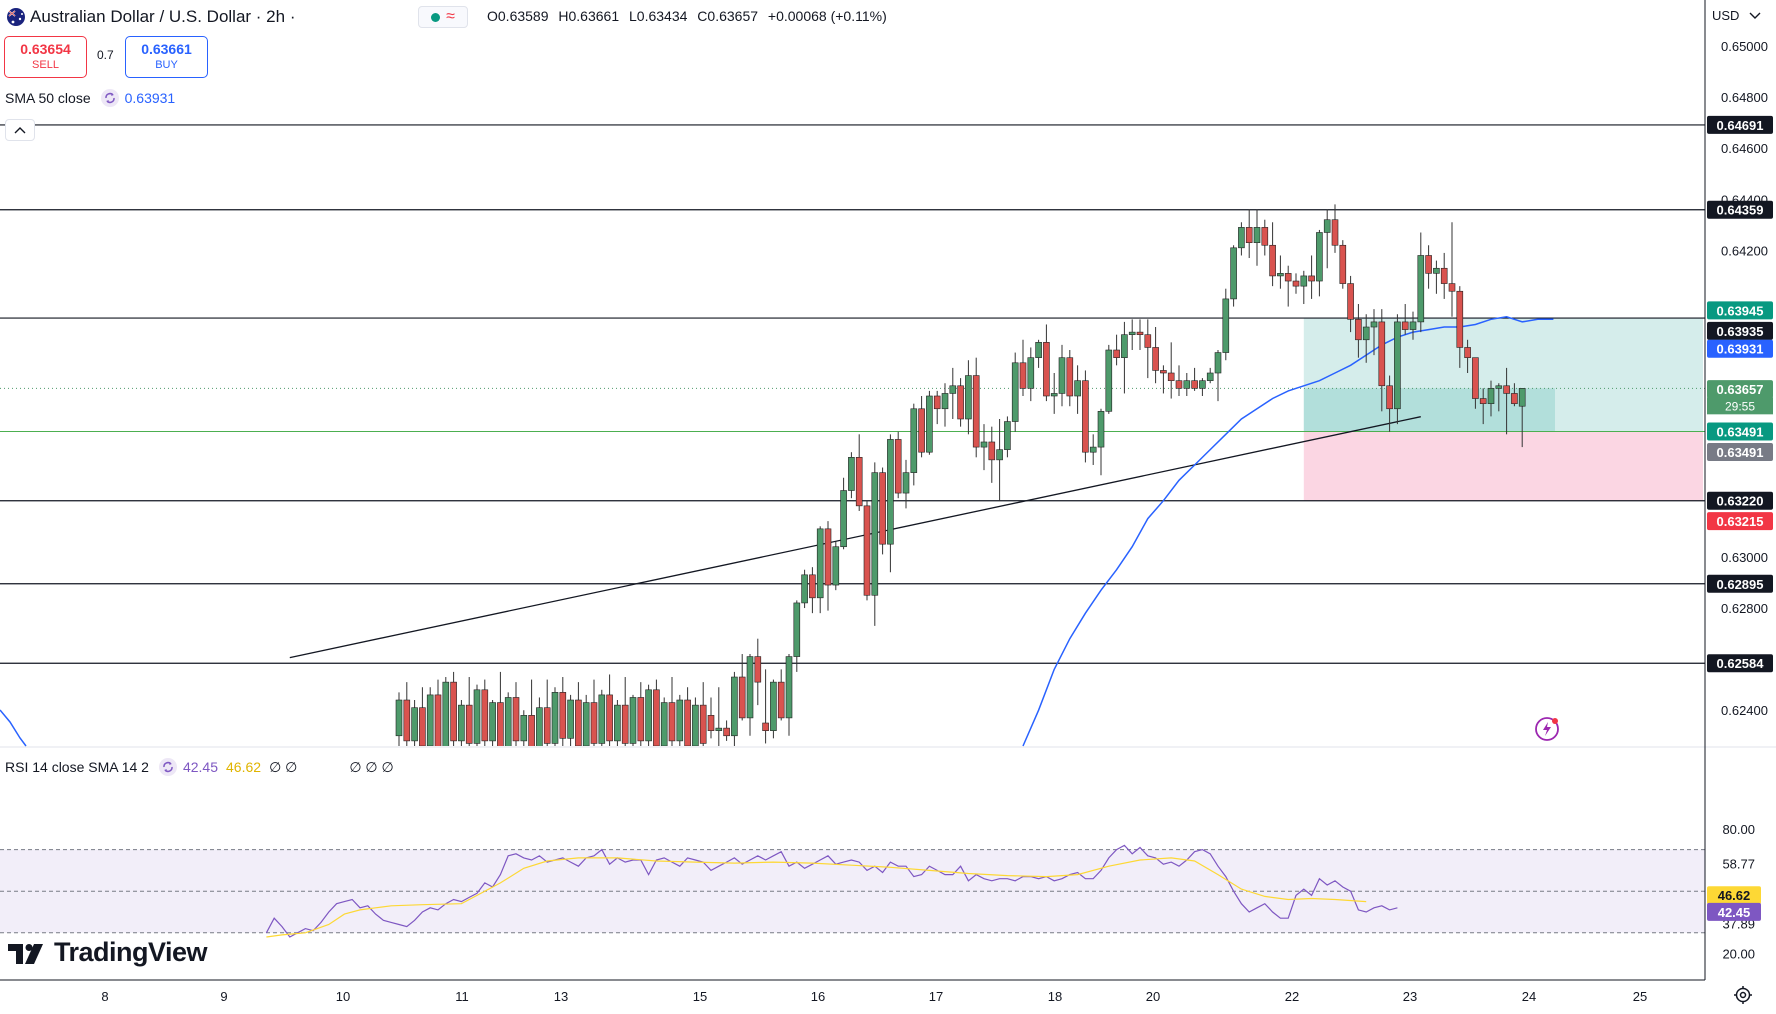  Describe the element at coordinates (936, 996) in the screenshot. I see `x-tick-label: 17` at that location.